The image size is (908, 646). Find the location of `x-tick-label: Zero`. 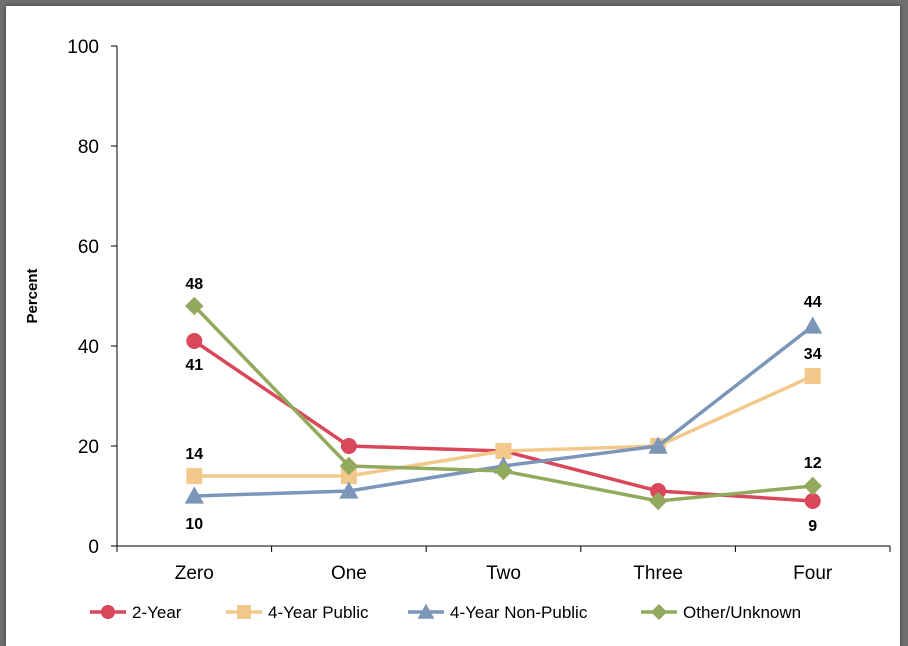

x-tick-label: Zero is located at coordinates (194, 573).